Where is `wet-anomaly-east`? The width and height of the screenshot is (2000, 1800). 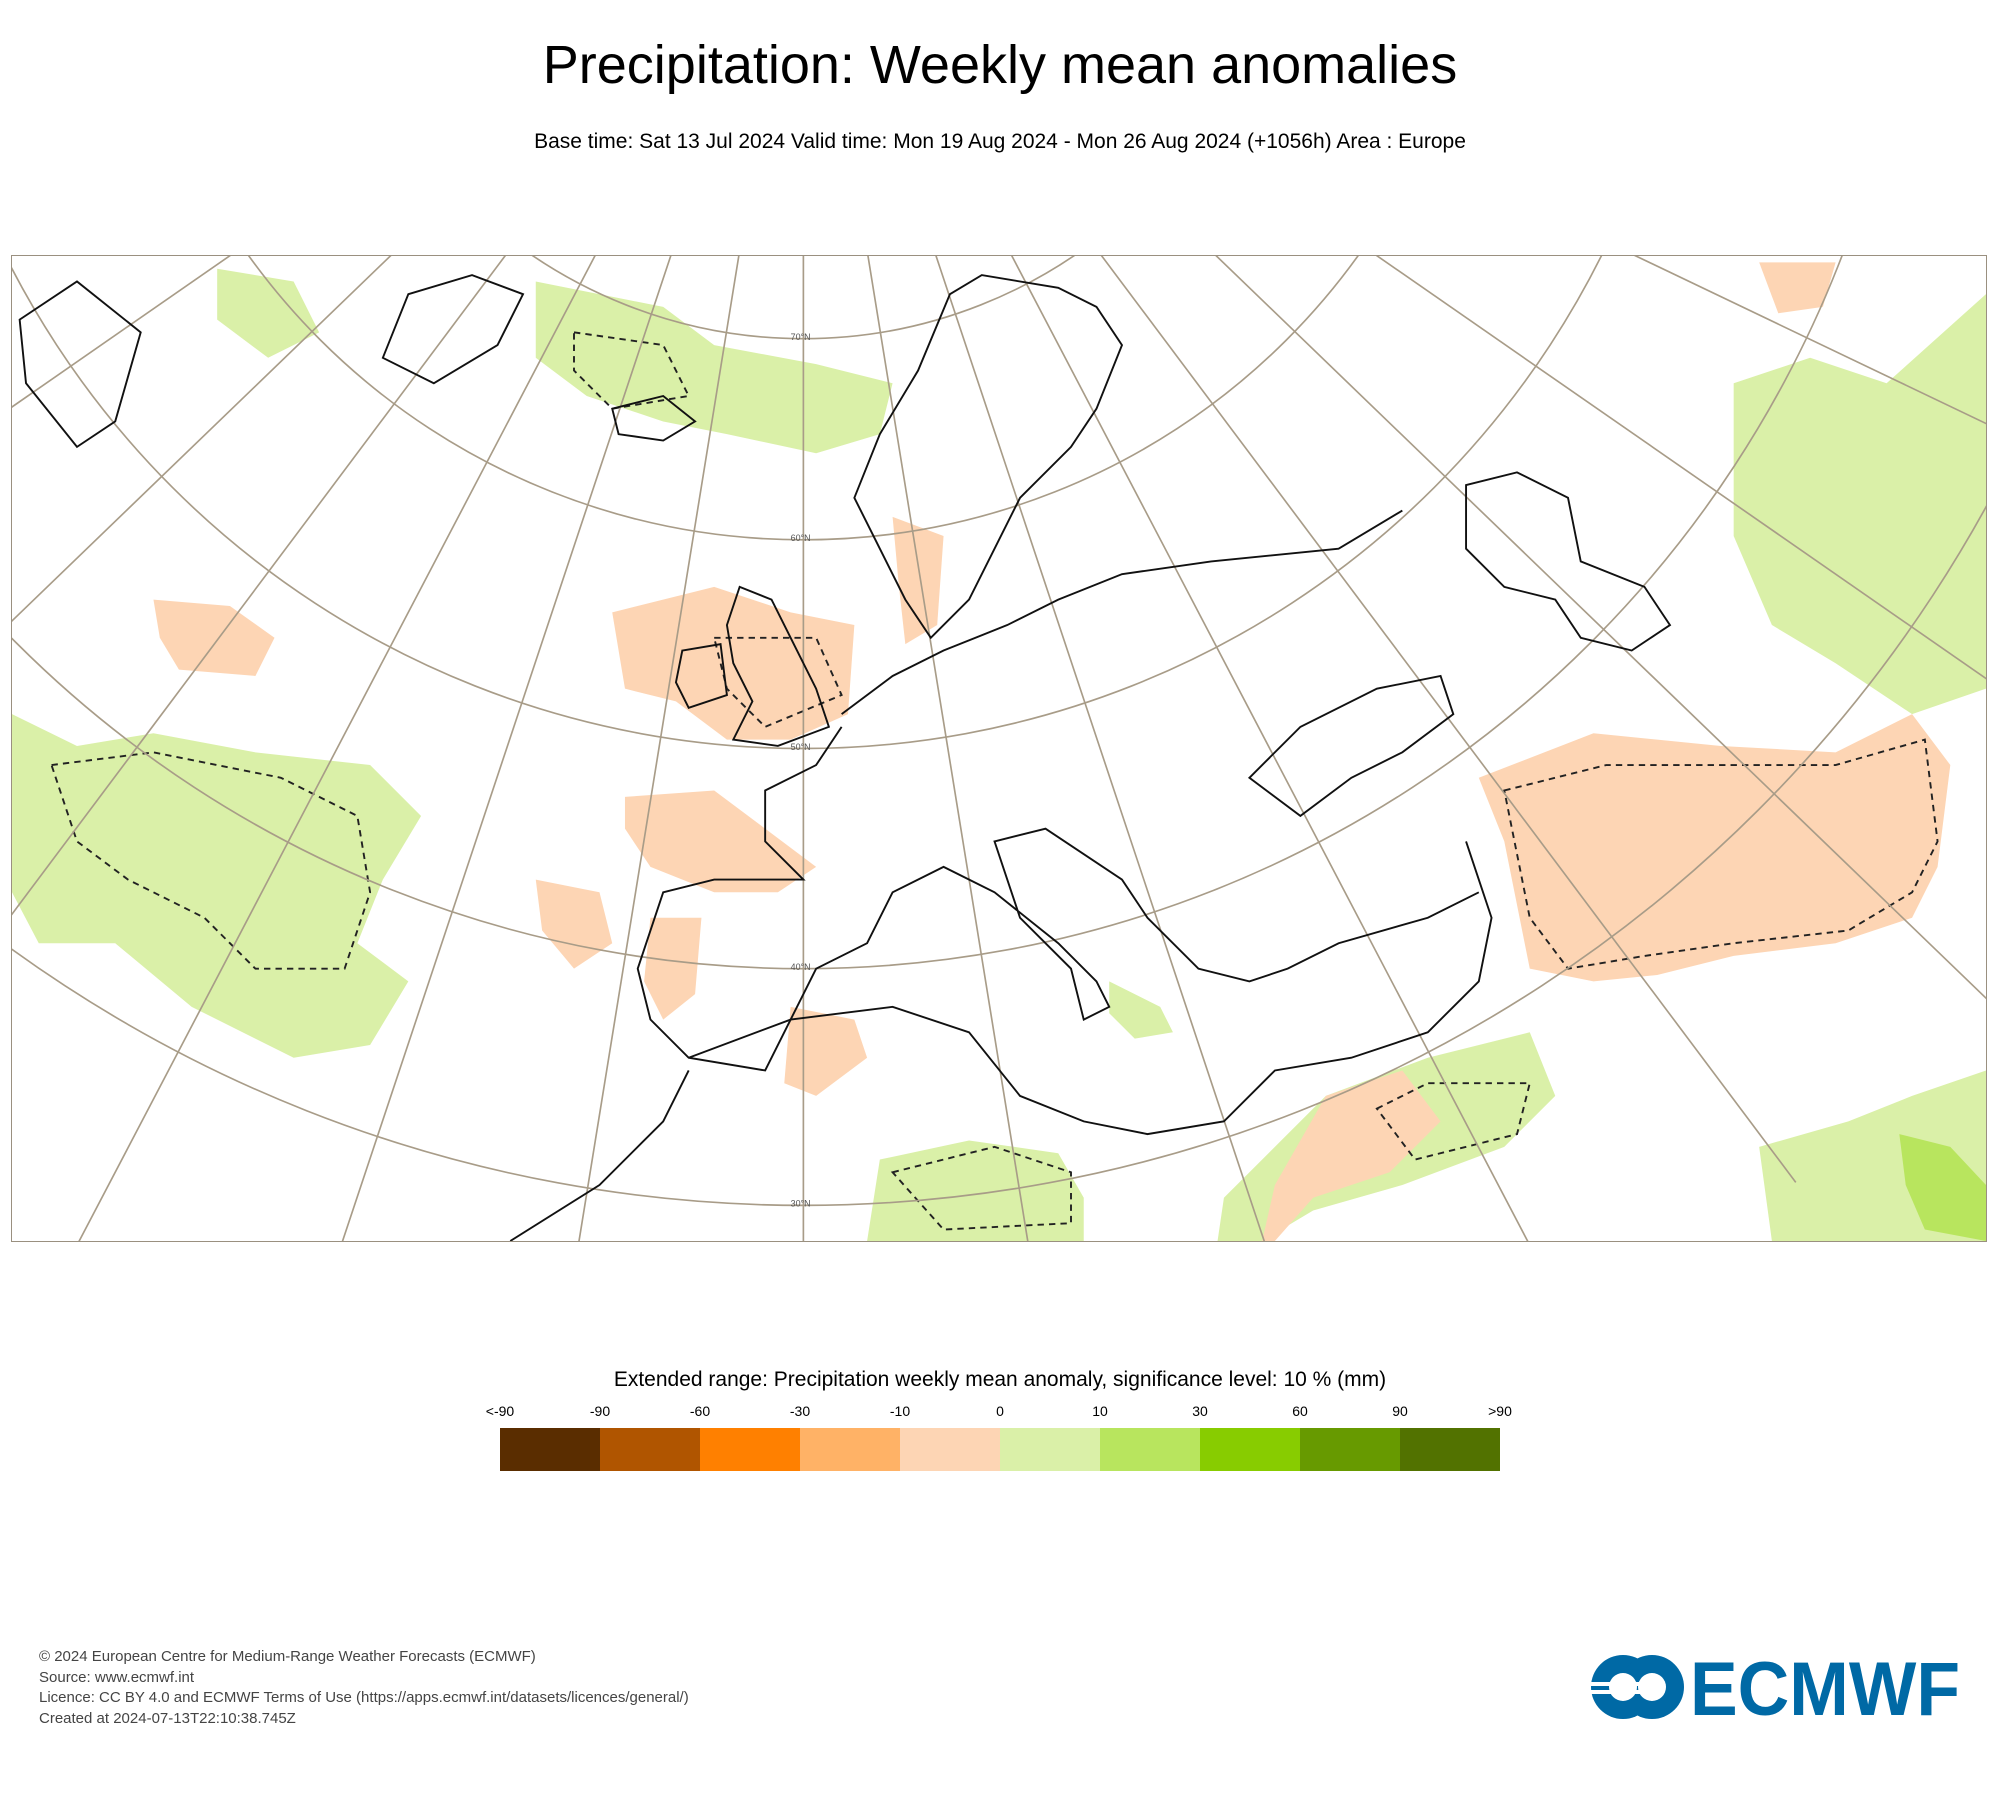 wet-anomaly-east is located at coordinates (1859, 504).